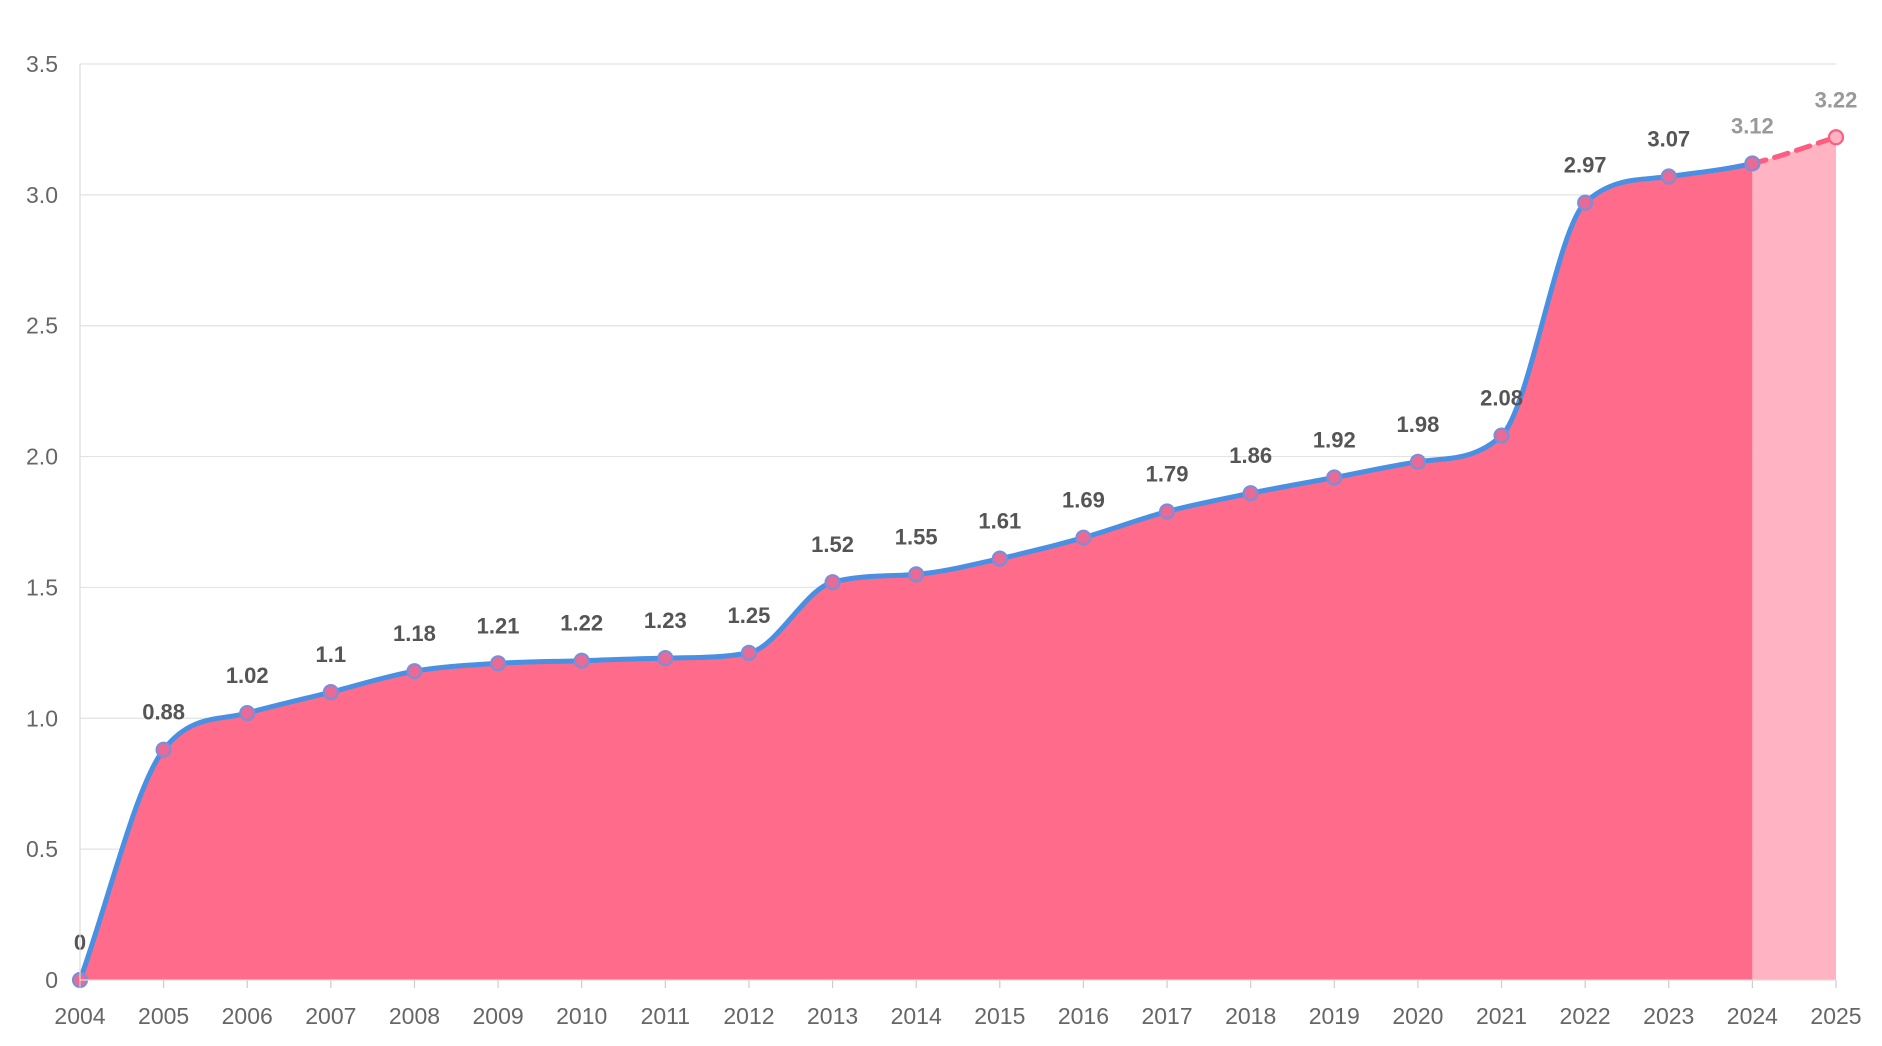  What do you see at coordinates (330, 1016) in the screenshot?
I see `x-tick-label: 2007` at bounding box center [330, 1016].